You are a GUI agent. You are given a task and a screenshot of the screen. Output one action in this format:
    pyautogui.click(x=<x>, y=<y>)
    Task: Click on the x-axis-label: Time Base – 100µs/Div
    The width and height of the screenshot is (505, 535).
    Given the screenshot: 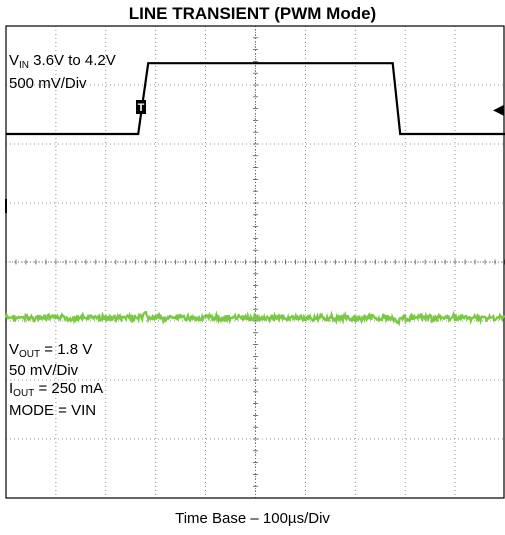 What is the action you would take?
    pyautogui.click(x=252, y=518)
    